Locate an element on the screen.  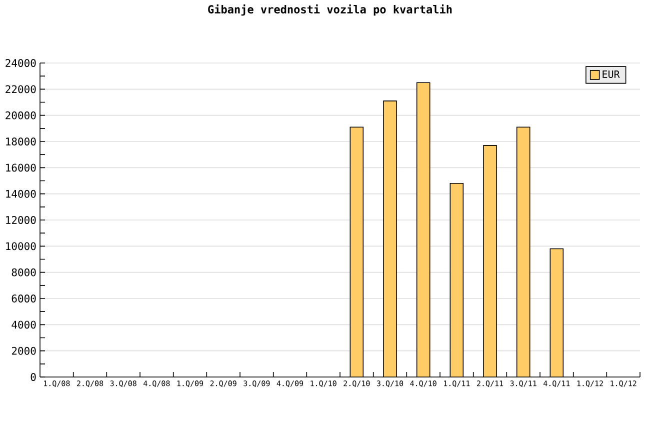
y-tick-label: 4000 is located at coordinates (24, 324).